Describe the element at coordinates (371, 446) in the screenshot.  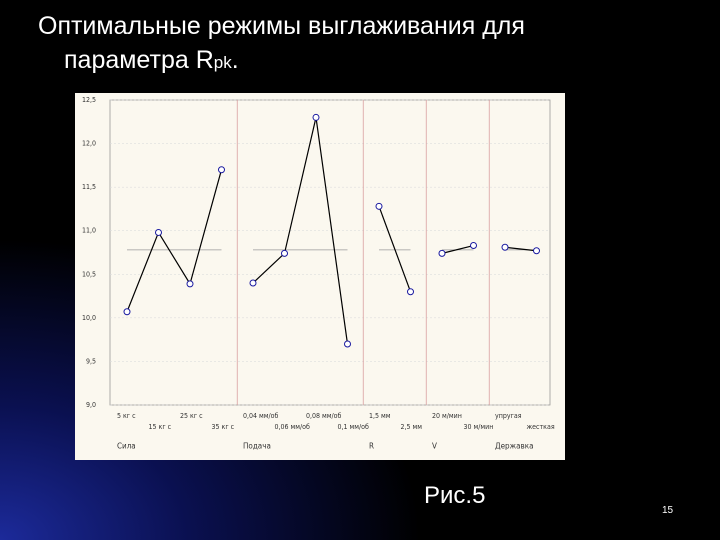
I see `group-label: R` at that location.